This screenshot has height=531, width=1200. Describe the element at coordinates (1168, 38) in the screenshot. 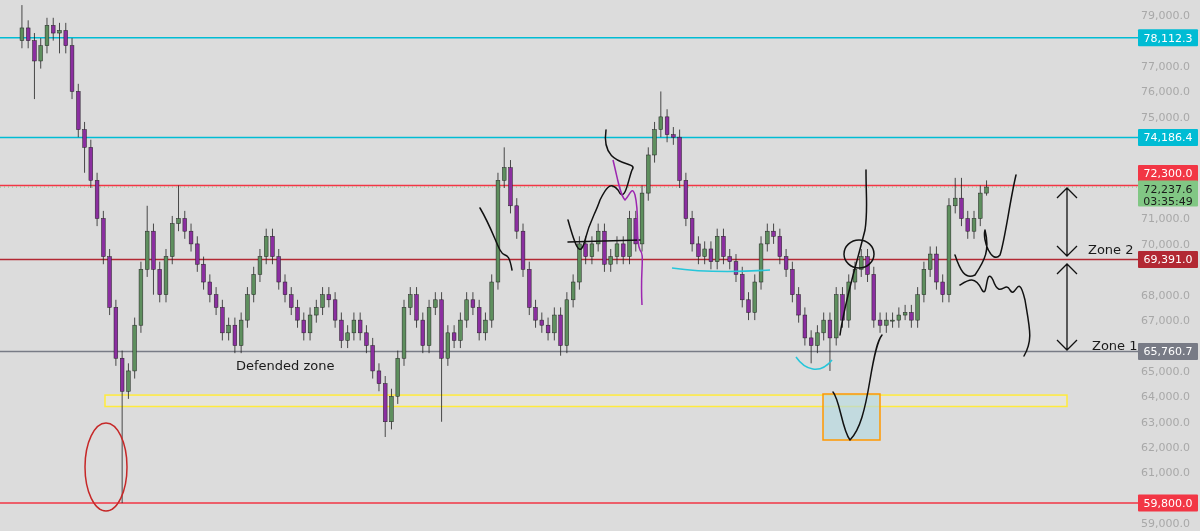

I see `ref-line-label: 78,112.3` at that location.